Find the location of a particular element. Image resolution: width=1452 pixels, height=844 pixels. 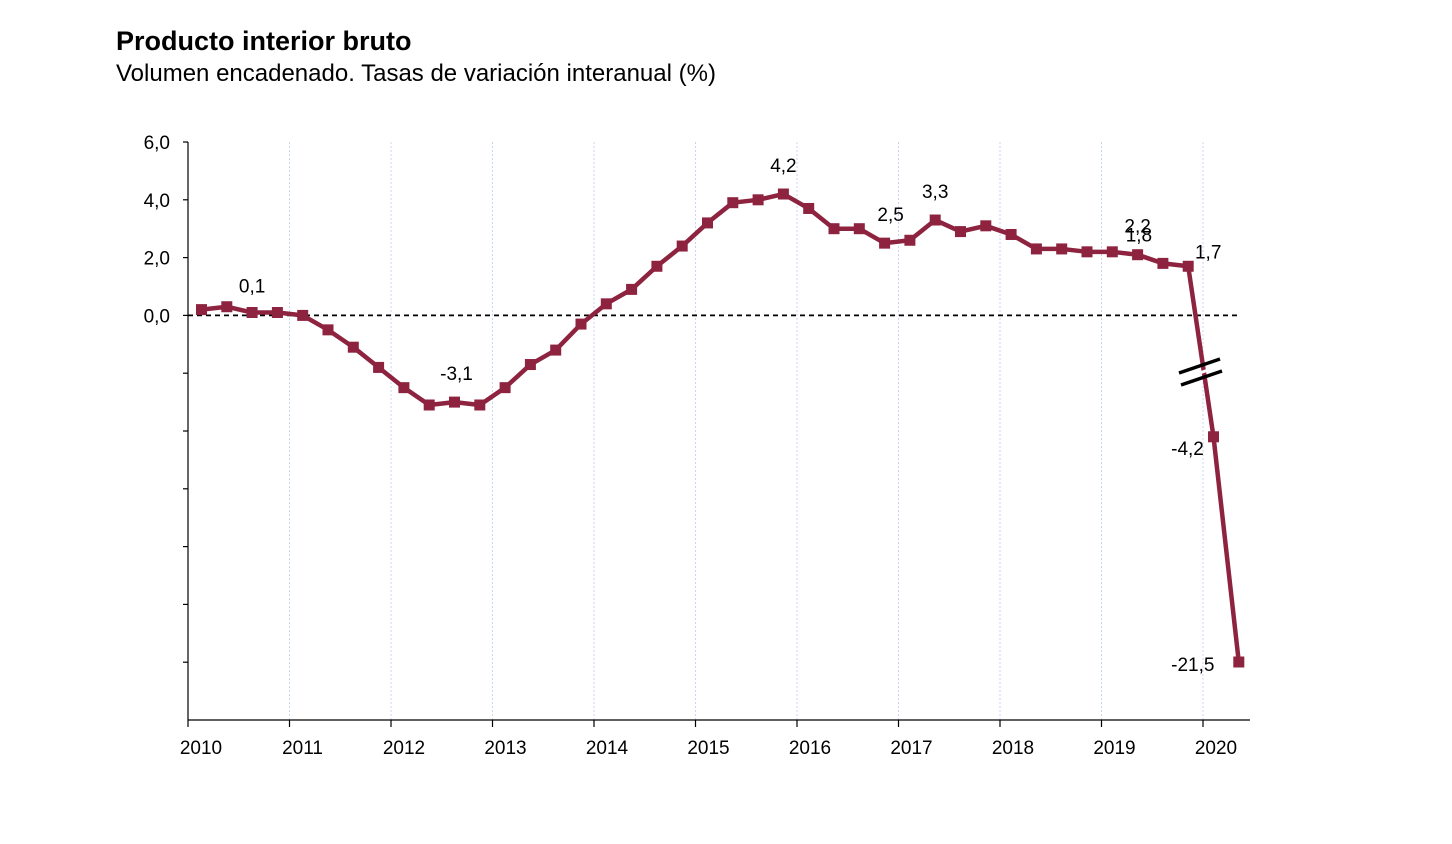

data-point-2012T1 is located at coordinates (404, 388).